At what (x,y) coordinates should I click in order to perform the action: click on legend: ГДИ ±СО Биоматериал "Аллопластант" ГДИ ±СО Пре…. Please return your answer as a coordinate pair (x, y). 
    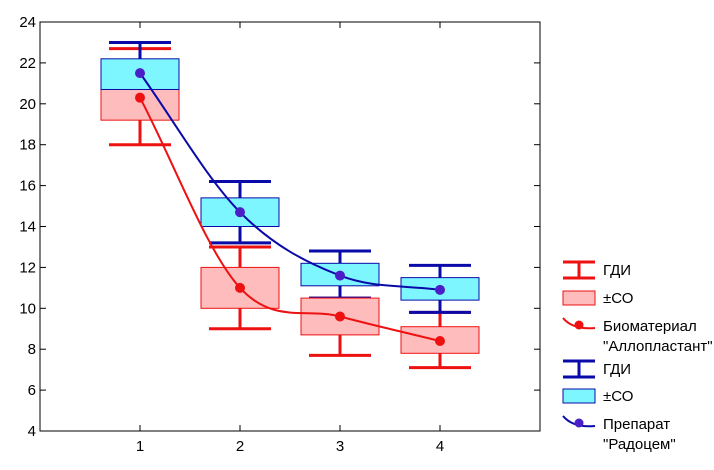
    Looking at the image, I should click on (637, 356).